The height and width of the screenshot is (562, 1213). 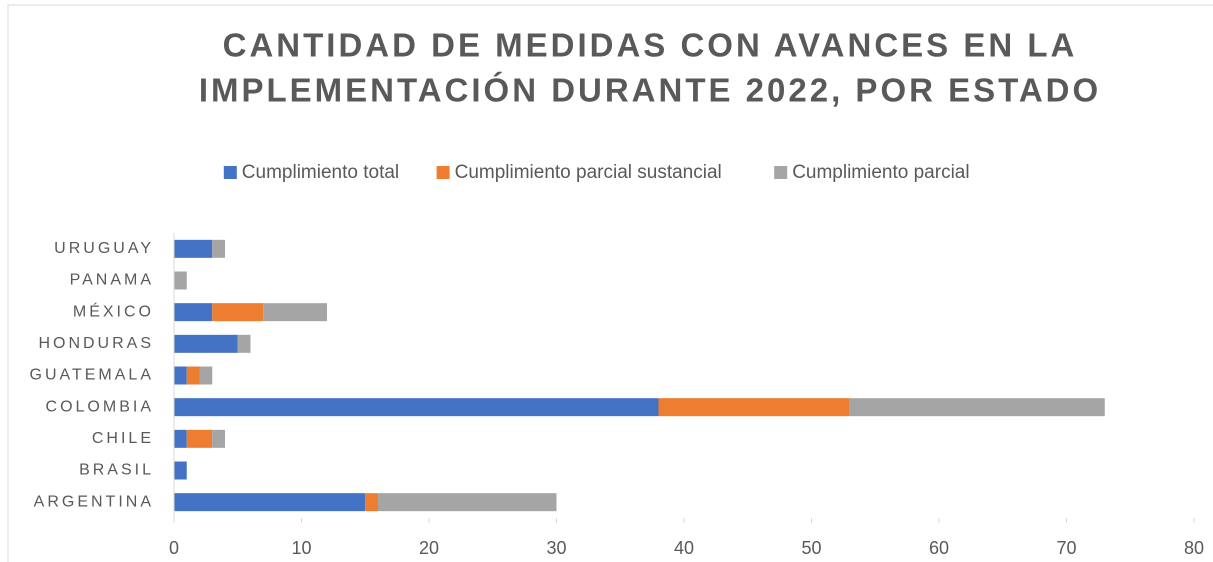 I want to click on legend-label: Cumplimiento parcial, so click(x=880, y=172).